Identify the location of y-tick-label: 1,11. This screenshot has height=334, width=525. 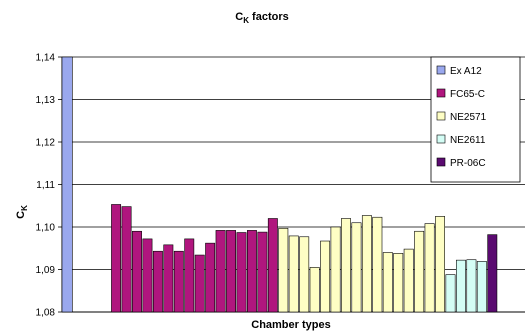
(45, 185).